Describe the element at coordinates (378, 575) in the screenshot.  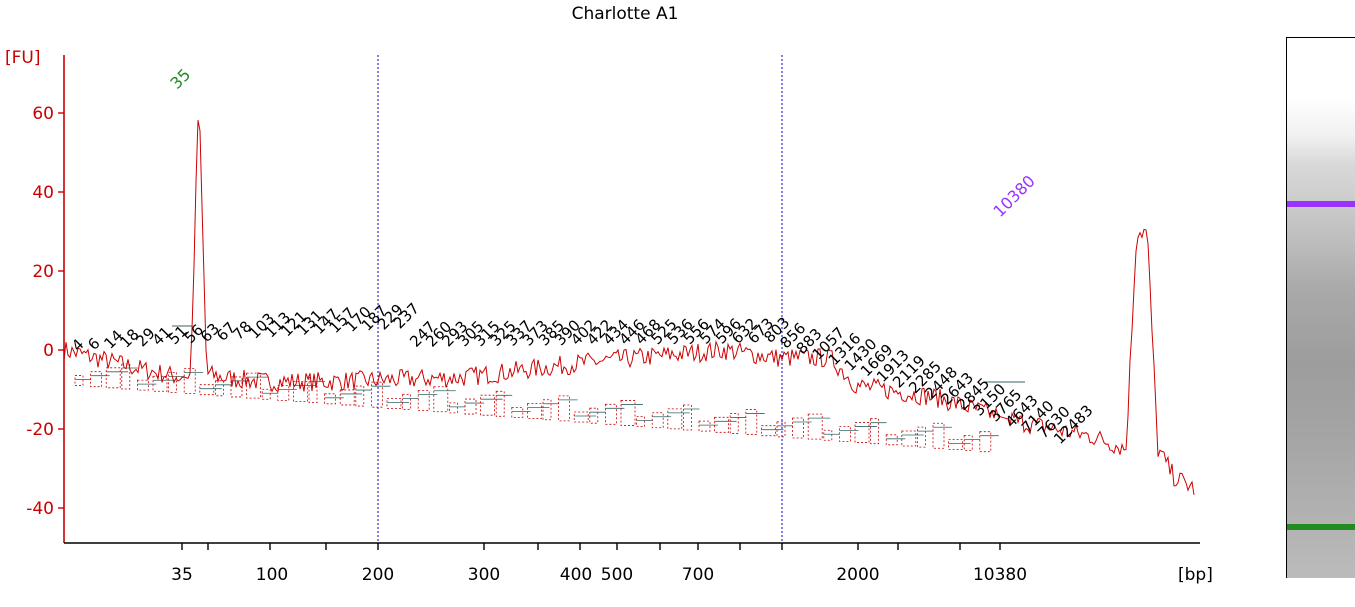
I see `x-tick-label: 200` at that location.